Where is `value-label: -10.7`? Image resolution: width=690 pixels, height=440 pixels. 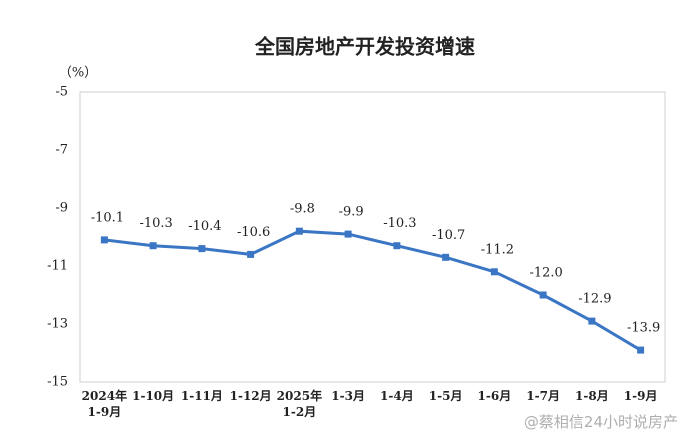
value-label: -10.7 is located at coordinates (448, 235).